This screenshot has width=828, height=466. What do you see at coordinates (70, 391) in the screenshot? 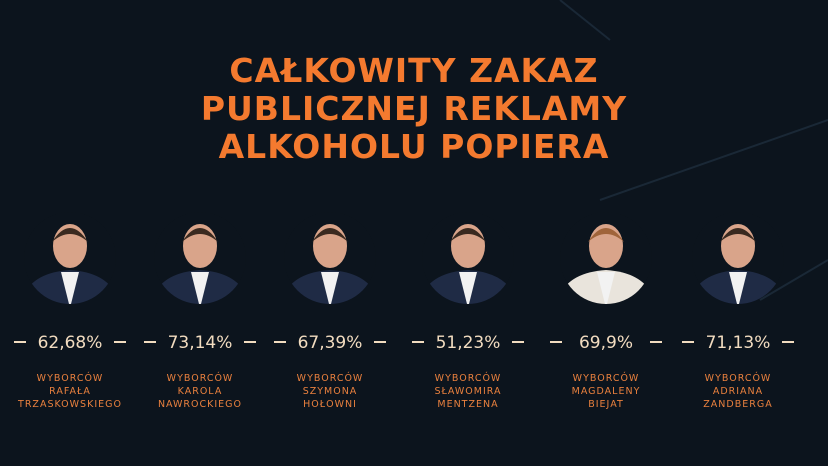
I see `voter-label: RAFAŁA` at bounding box center [70, 391].